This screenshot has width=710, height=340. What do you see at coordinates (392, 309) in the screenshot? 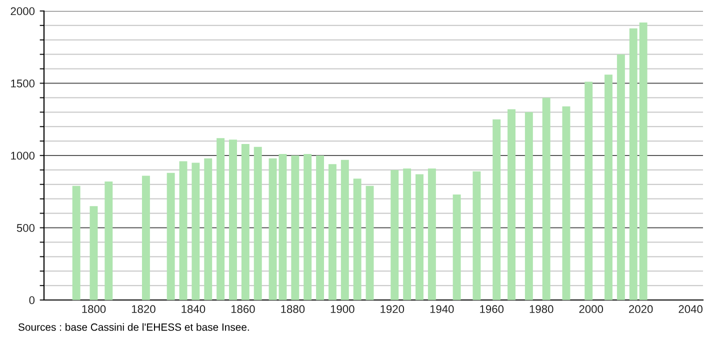
I see `x-tick-label: 1920` at bounding box center [392, 309].